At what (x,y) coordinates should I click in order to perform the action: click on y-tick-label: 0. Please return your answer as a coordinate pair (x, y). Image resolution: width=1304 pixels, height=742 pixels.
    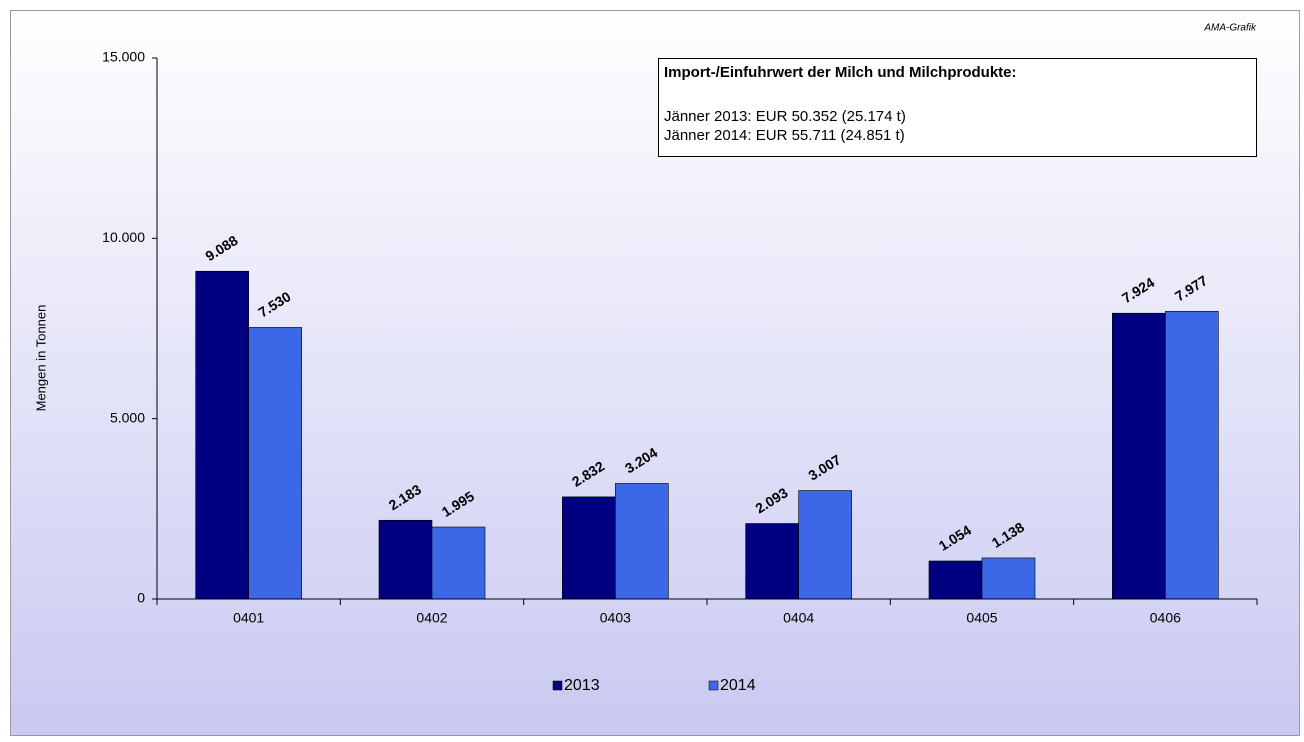
    Looking at the image, I should click on (141, 598).